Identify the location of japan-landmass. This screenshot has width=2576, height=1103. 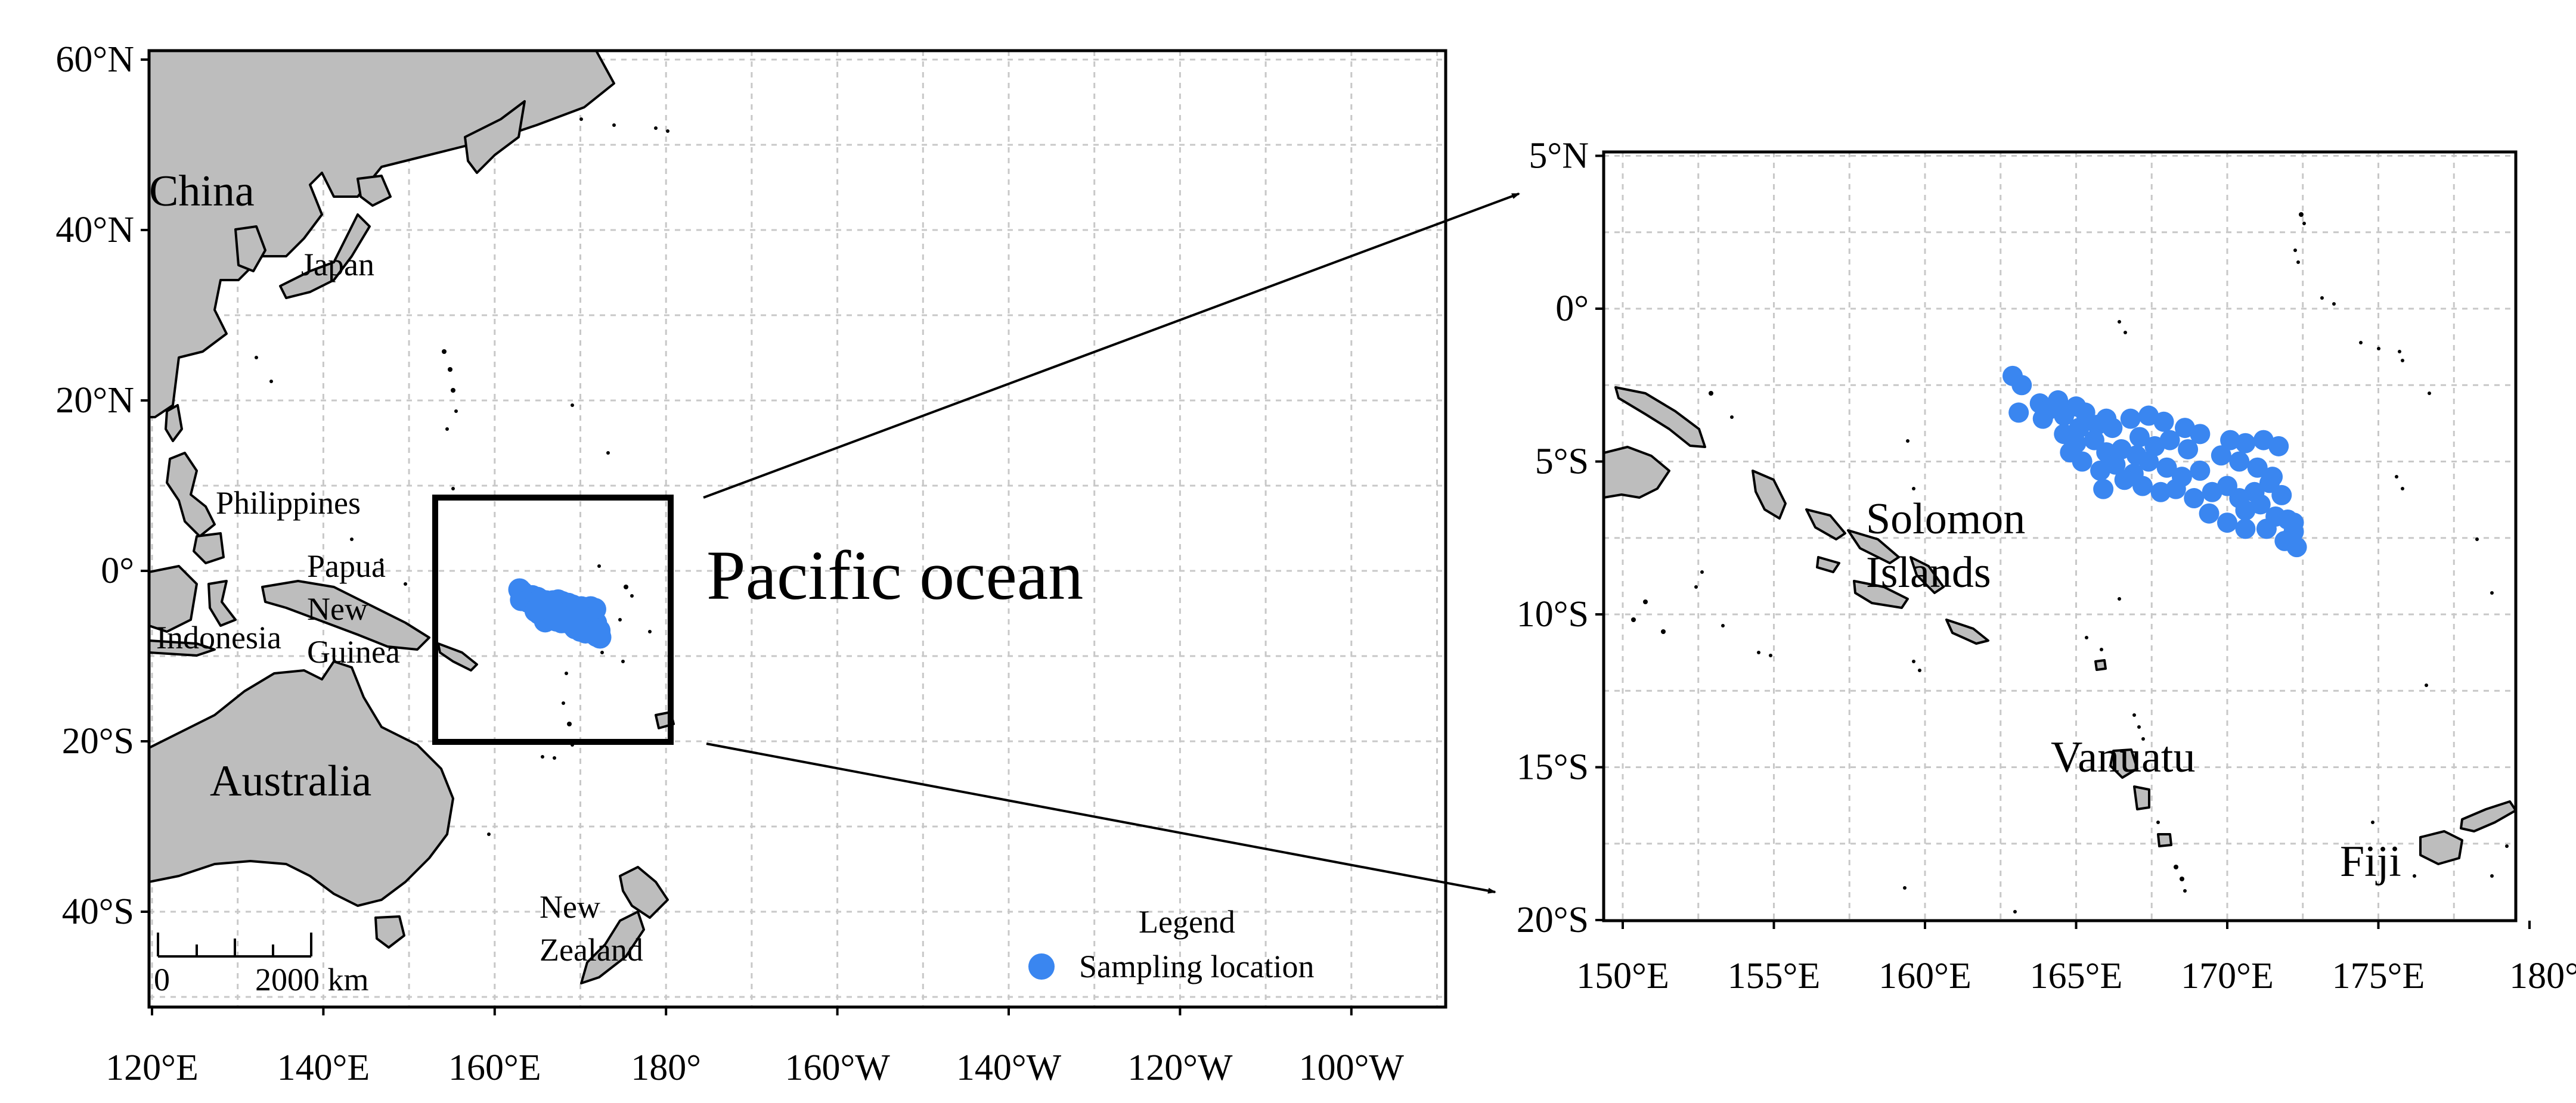
(325, 256).